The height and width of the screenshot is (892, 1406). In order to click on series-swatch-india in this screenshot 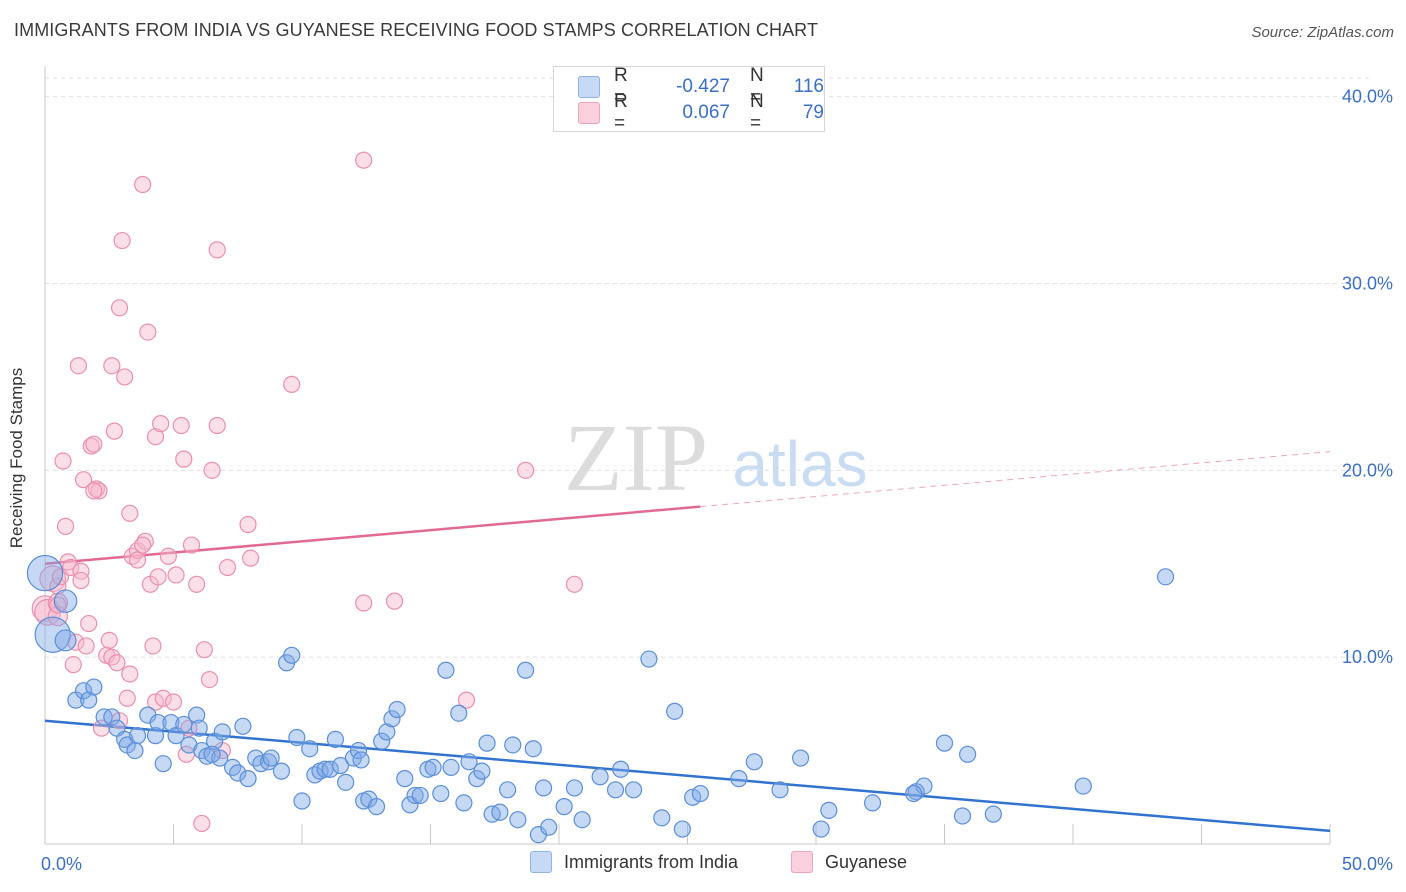, I will do `click(541, 862)`.